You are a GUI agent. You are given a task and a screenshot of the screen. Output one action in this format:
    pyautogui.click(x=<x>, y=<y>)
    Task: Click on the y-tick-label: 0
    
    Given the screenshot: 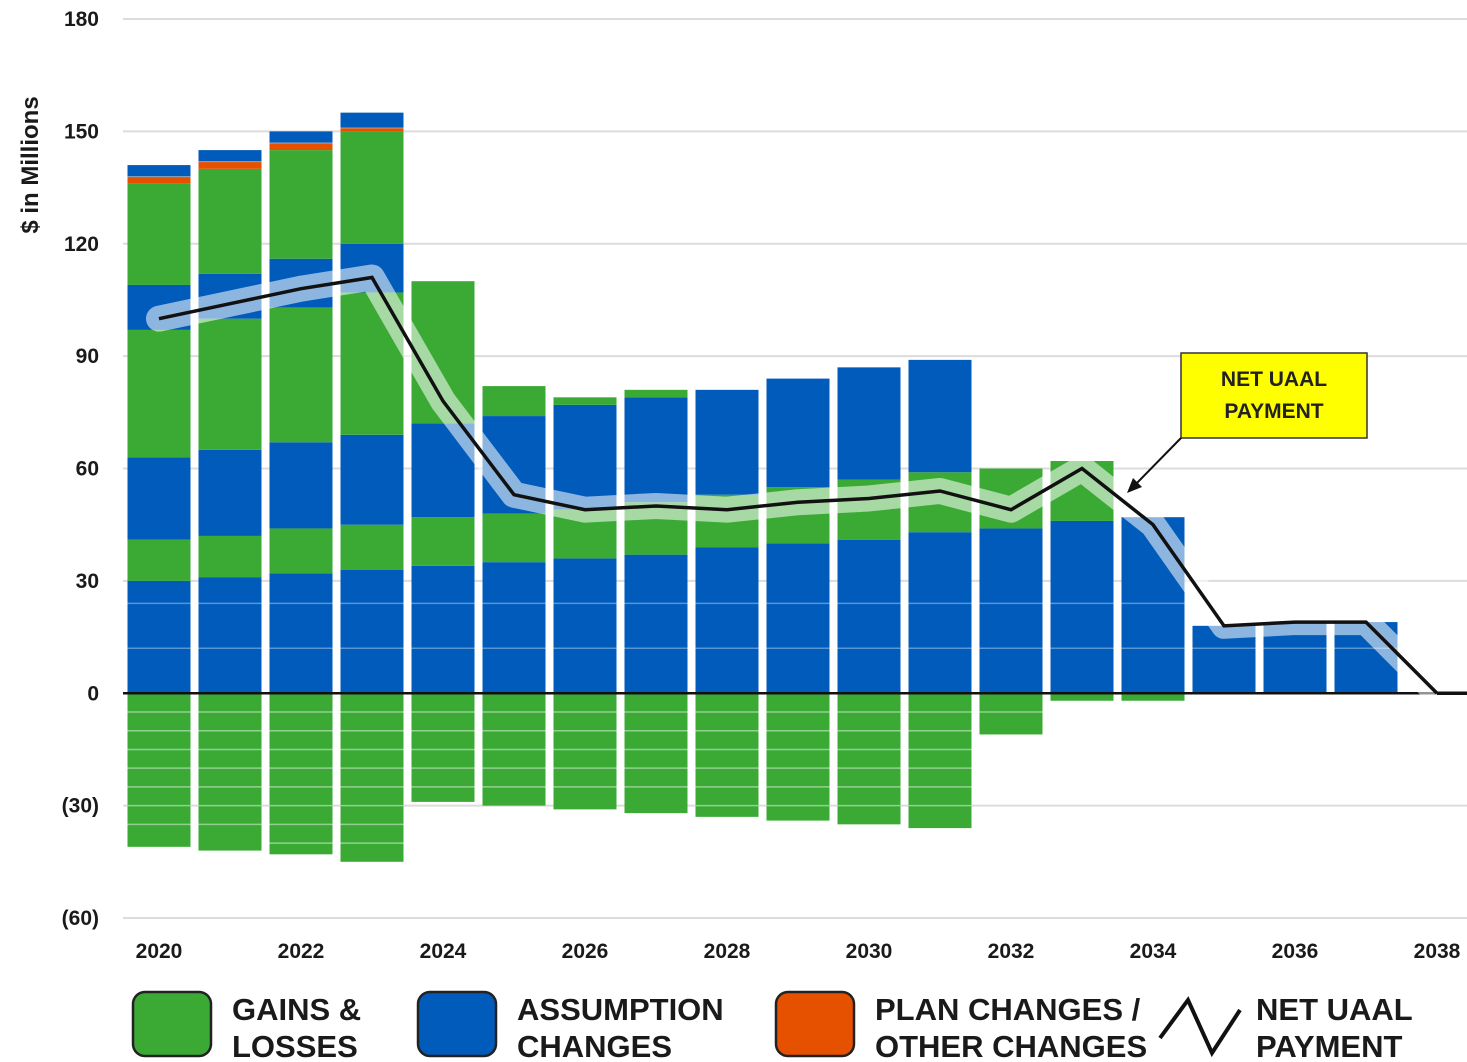 What is the action you would take?
    pyautogui.click(x=93, y=693)
    